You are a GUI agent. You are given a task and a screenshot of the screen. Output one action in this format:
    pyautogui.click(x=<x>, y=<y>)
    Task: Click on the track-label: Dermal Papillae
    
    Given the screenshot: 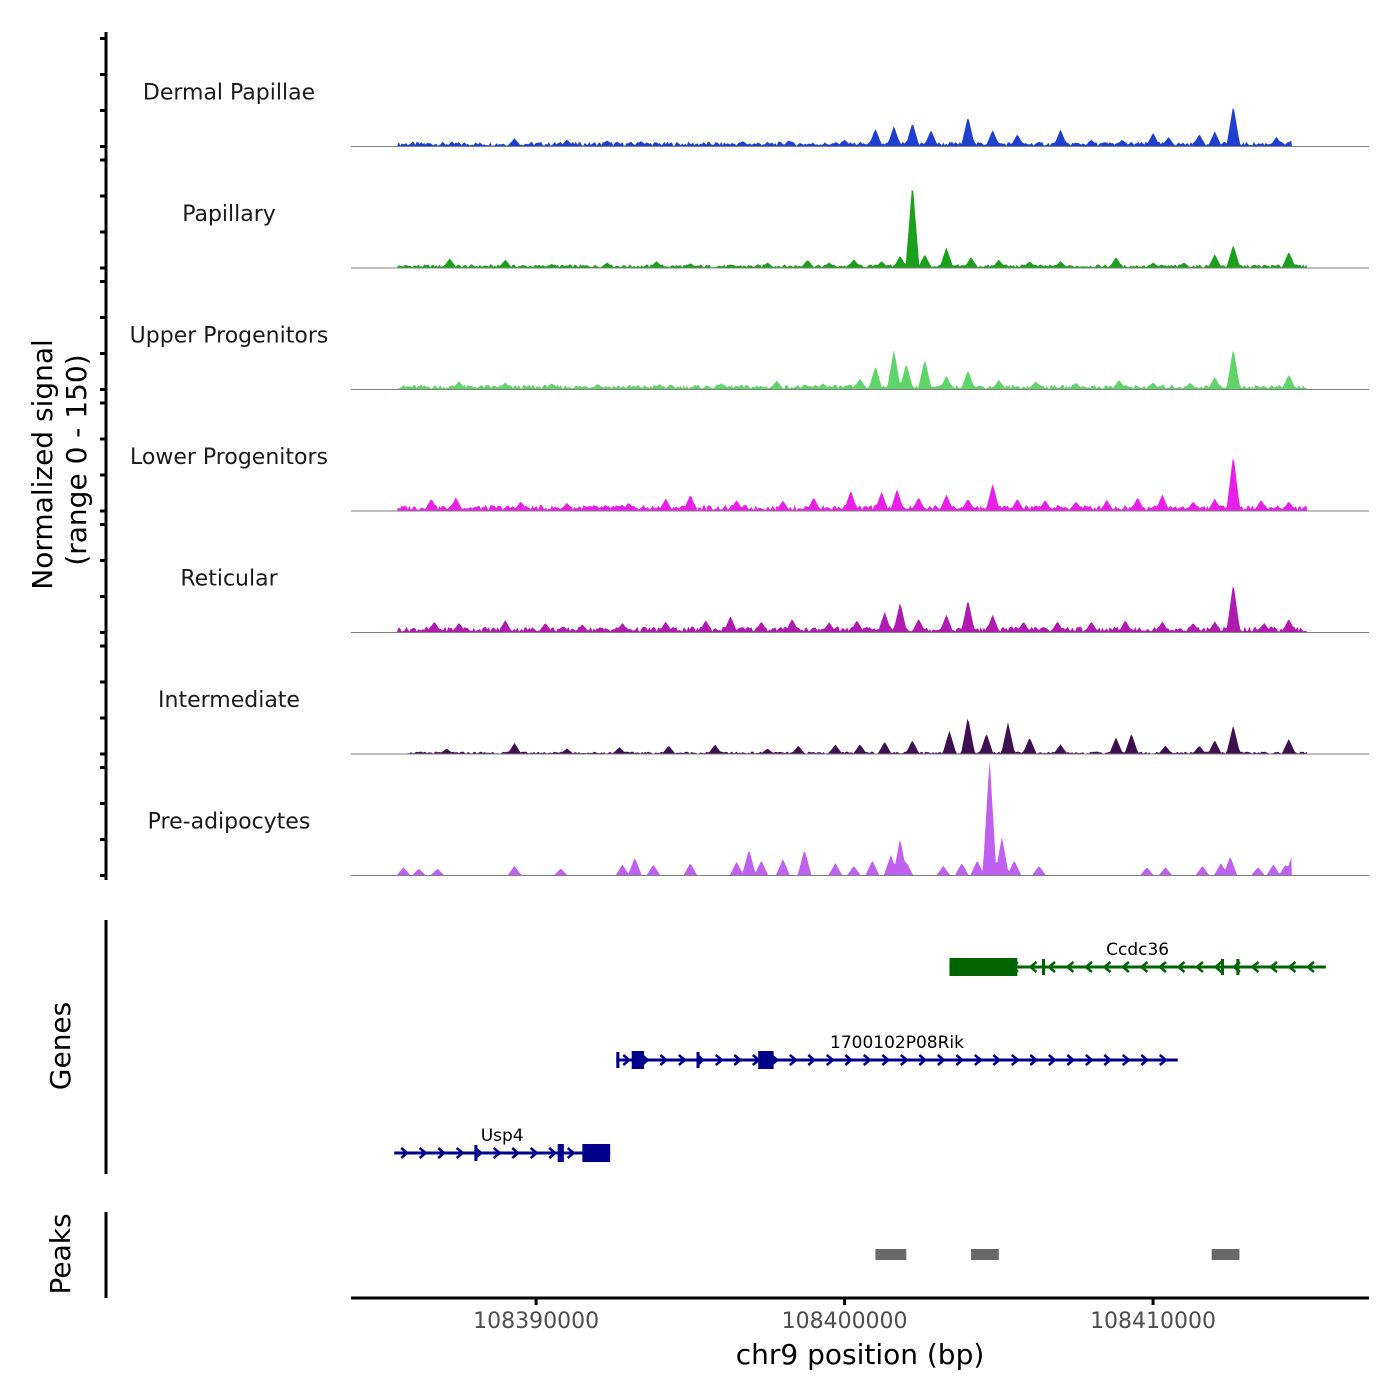 What is the action you would take?
    pyautogui.click(x=229, y=93)
    